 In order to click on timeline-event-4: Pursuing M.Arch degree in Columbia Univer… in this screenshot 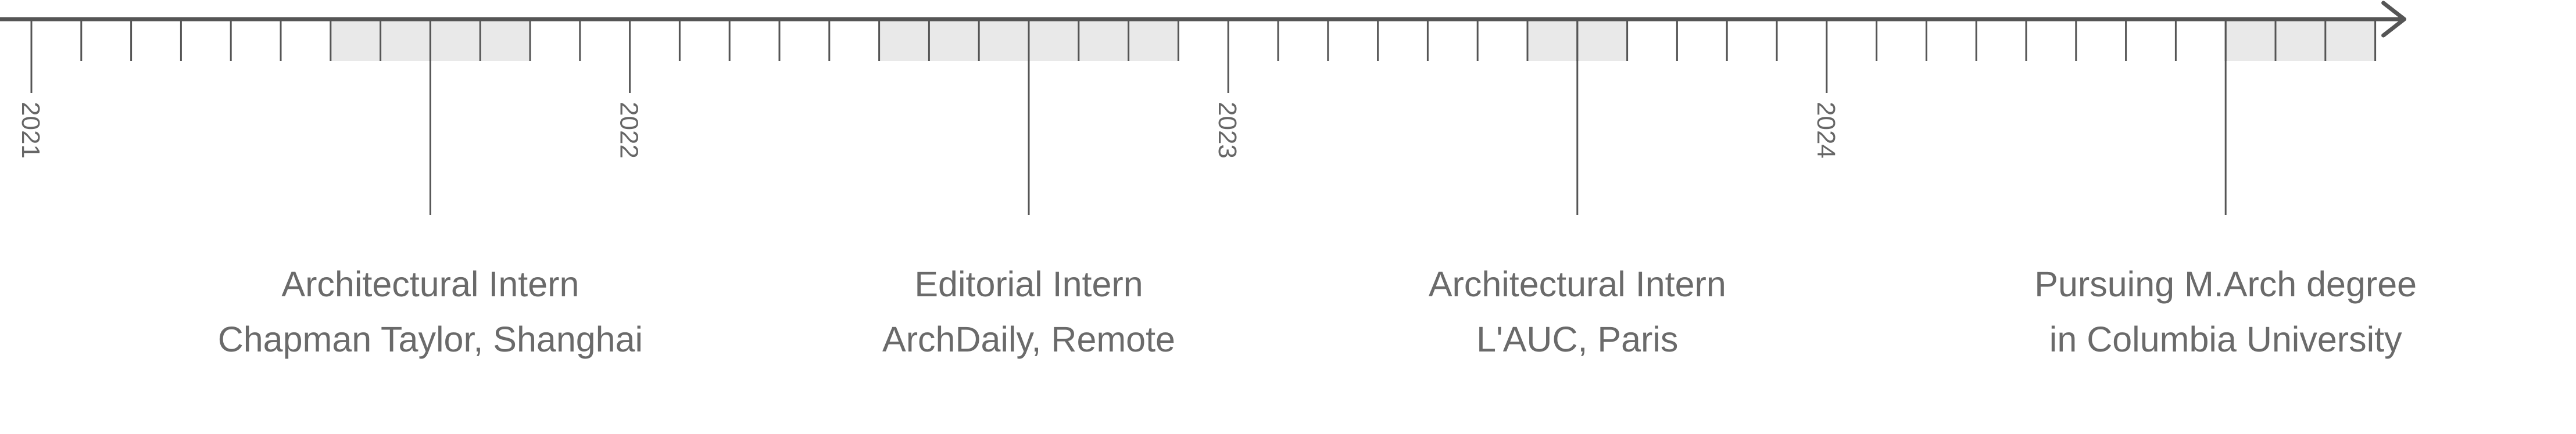, I will do `click(2225, 189)`.